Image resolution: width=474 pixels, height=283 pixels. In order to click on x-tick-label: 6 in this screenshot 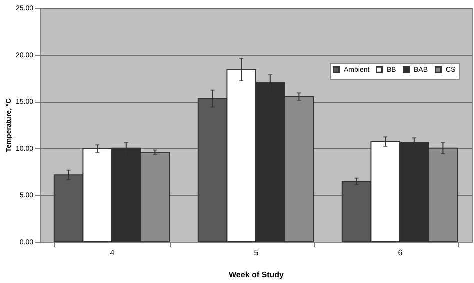, I will do `click(401, 253)`.